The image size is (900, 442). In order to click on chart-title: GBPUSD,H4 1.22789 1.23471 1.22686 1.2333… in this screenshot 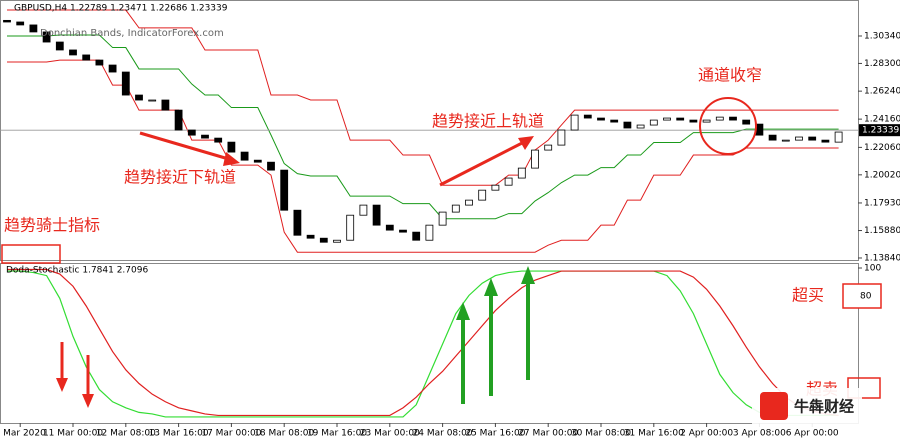, I will do `click(121, 9)`.